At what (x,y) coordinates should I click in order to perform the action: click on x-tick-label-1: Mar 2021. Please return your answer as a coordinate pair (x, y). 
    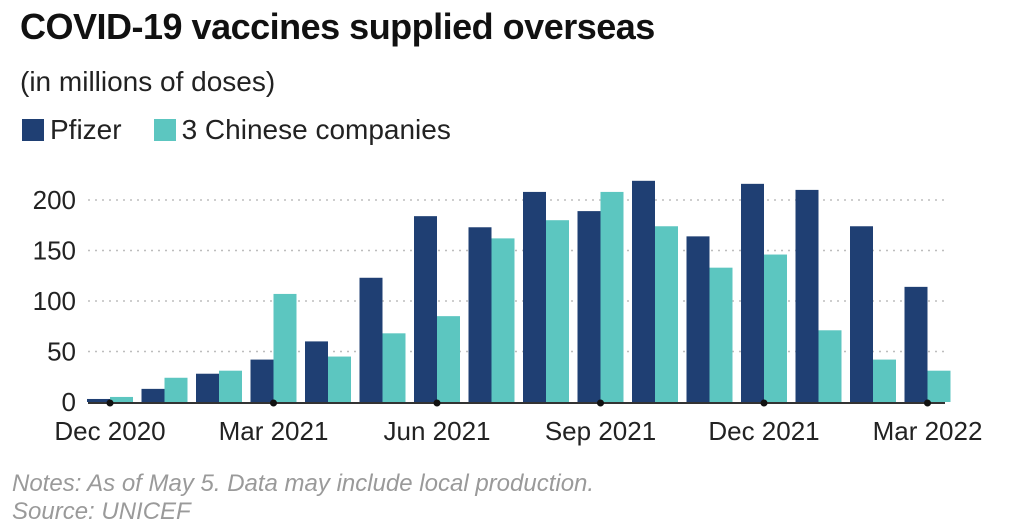
    Looking at the image, I should click on (274, 431).